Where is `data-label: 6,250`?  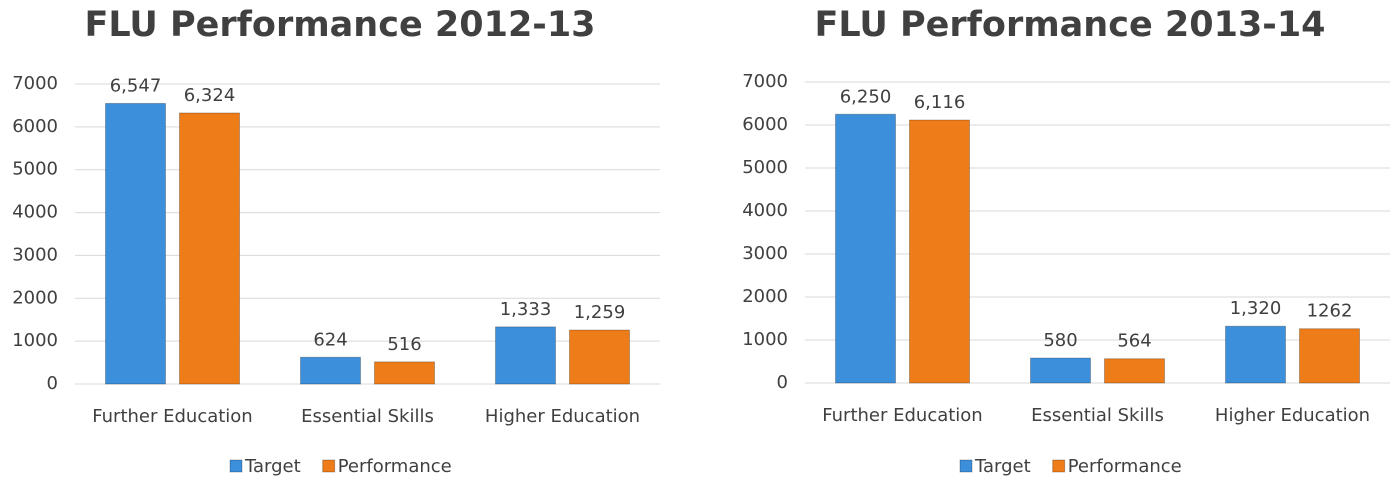 data-label: 6,250 is located at coordinates (866, 96).